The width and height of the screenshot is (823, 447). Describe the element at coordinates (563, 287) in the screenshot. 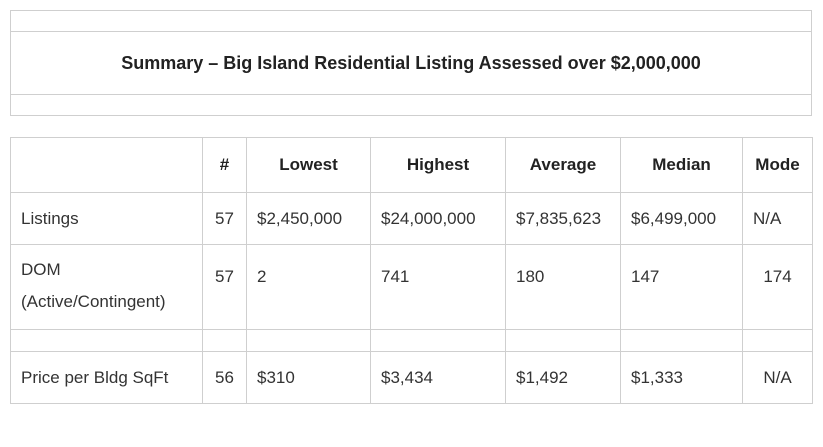

I see `cell-average: 180` at that location.